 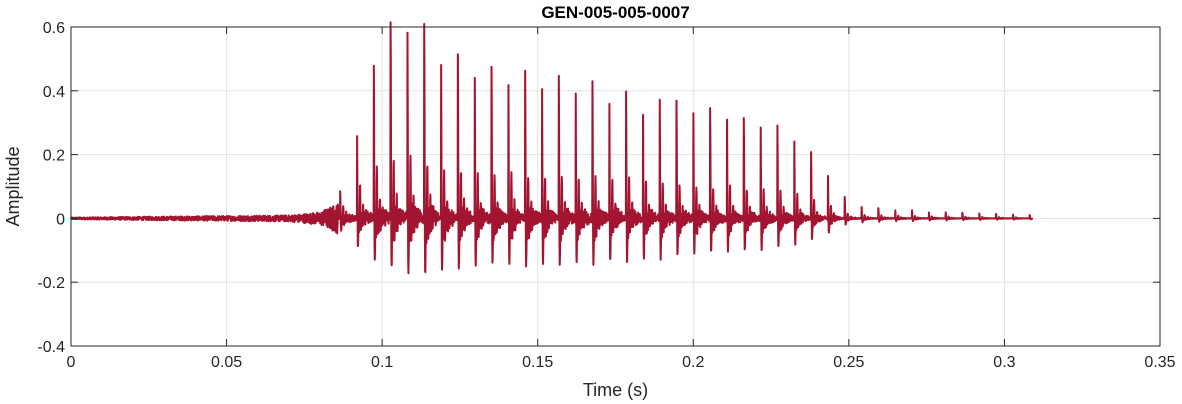 What do you see at coordinates (615, 12) in the screenshot?
I see `chart-title: GEN-005-005-0007` at bounding box center [615, 12].